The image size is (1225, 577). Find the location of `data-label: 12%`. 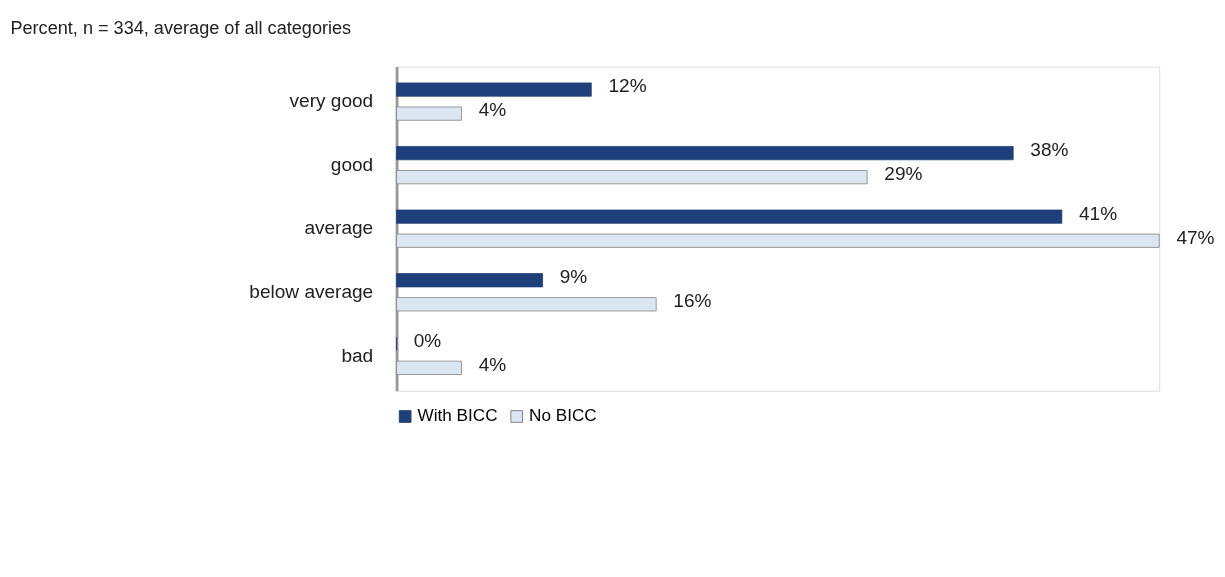

data-label: 12% is located at coordinates (627, 86).